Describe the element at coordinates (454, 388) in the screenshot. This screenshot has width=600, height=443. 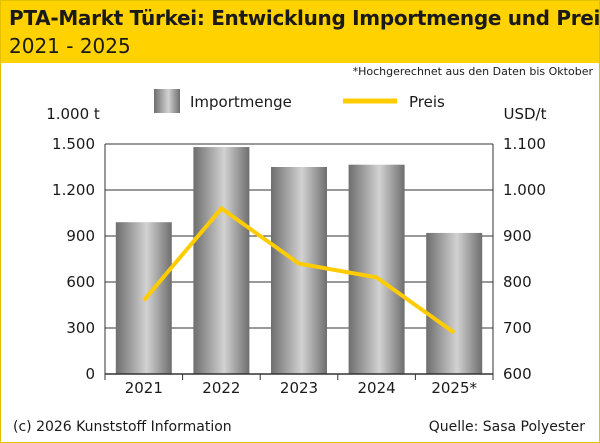
I see `category-label: 2025*` at that location.